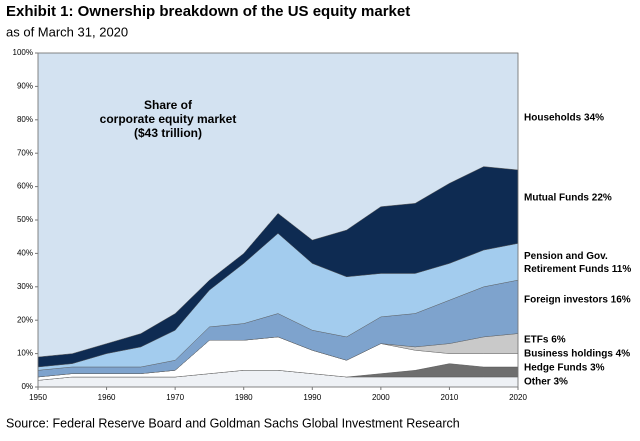  I want to click on y-tick-label: 40%, so click(25, 253).